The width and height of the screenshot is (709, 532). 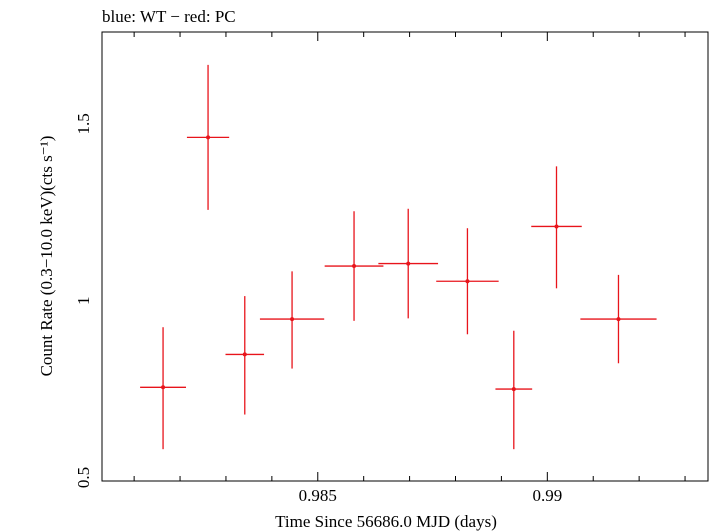 I want to click on chart-title: blue: WT − red: PC, so click(x=169, y=16).